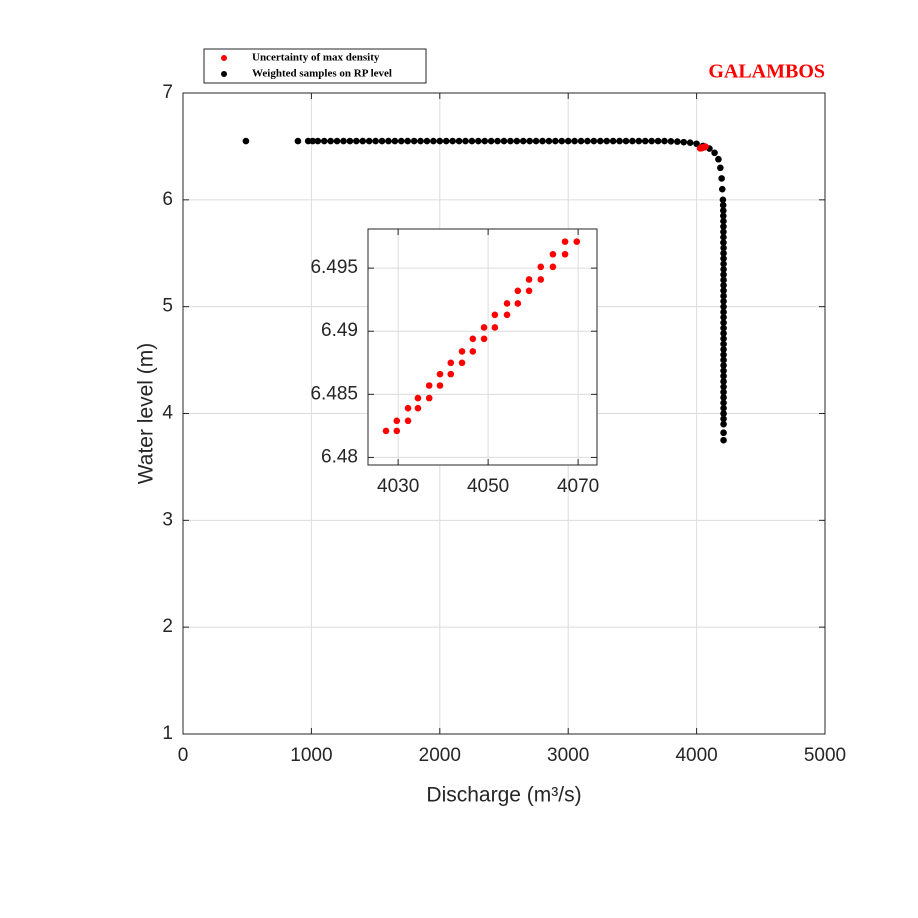 This screenshot has height=918, width=918. I want to click on x-tick-label: 3000, so click(568, 755).